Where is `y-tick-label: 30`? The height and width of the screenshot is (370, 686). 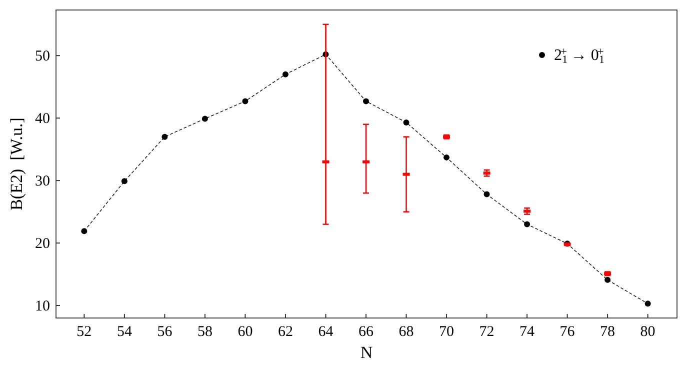 y-tick-label: 30 is located at coordinates (42, 182).